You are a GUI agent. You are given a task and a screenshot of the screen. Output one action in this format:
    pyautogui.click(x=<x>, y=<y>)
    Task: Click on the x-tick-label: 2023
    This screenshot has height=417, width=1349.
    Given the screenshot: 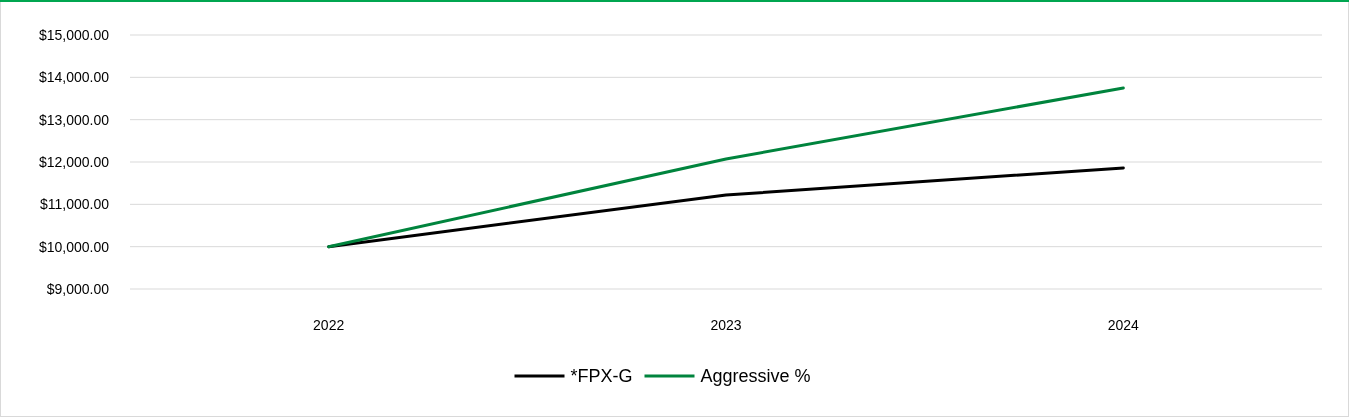 What is the action you would take?
    pyautogui.click(x=726, y=325)
    